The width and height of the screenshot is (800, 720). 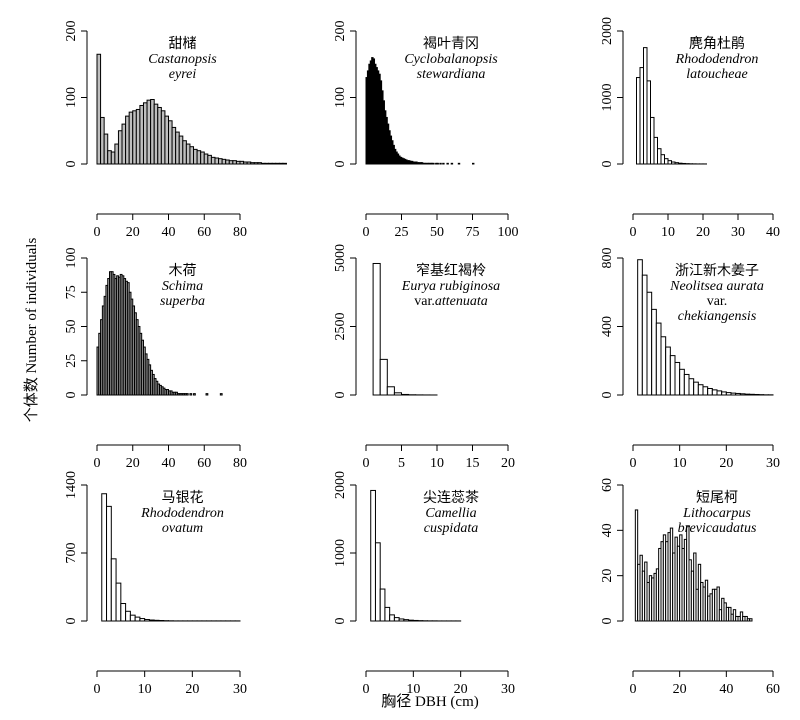 I want to click on species-name-latin: eyrei, so click(x=183, y=74).